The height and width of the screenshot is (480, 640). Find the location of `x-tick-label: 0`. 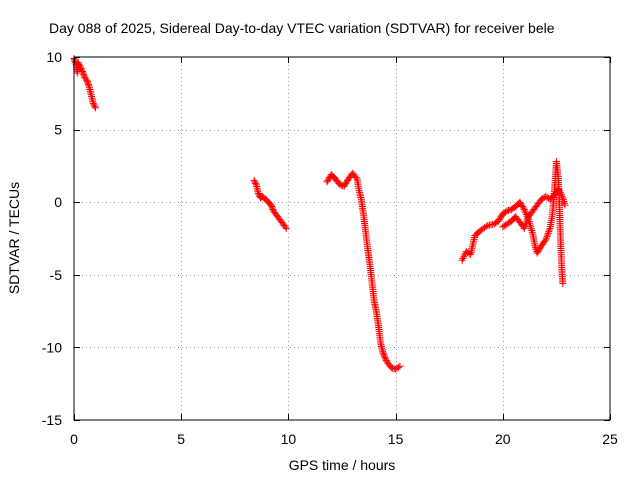

x-tick-label: 0 is located at coordinates (74, 439).